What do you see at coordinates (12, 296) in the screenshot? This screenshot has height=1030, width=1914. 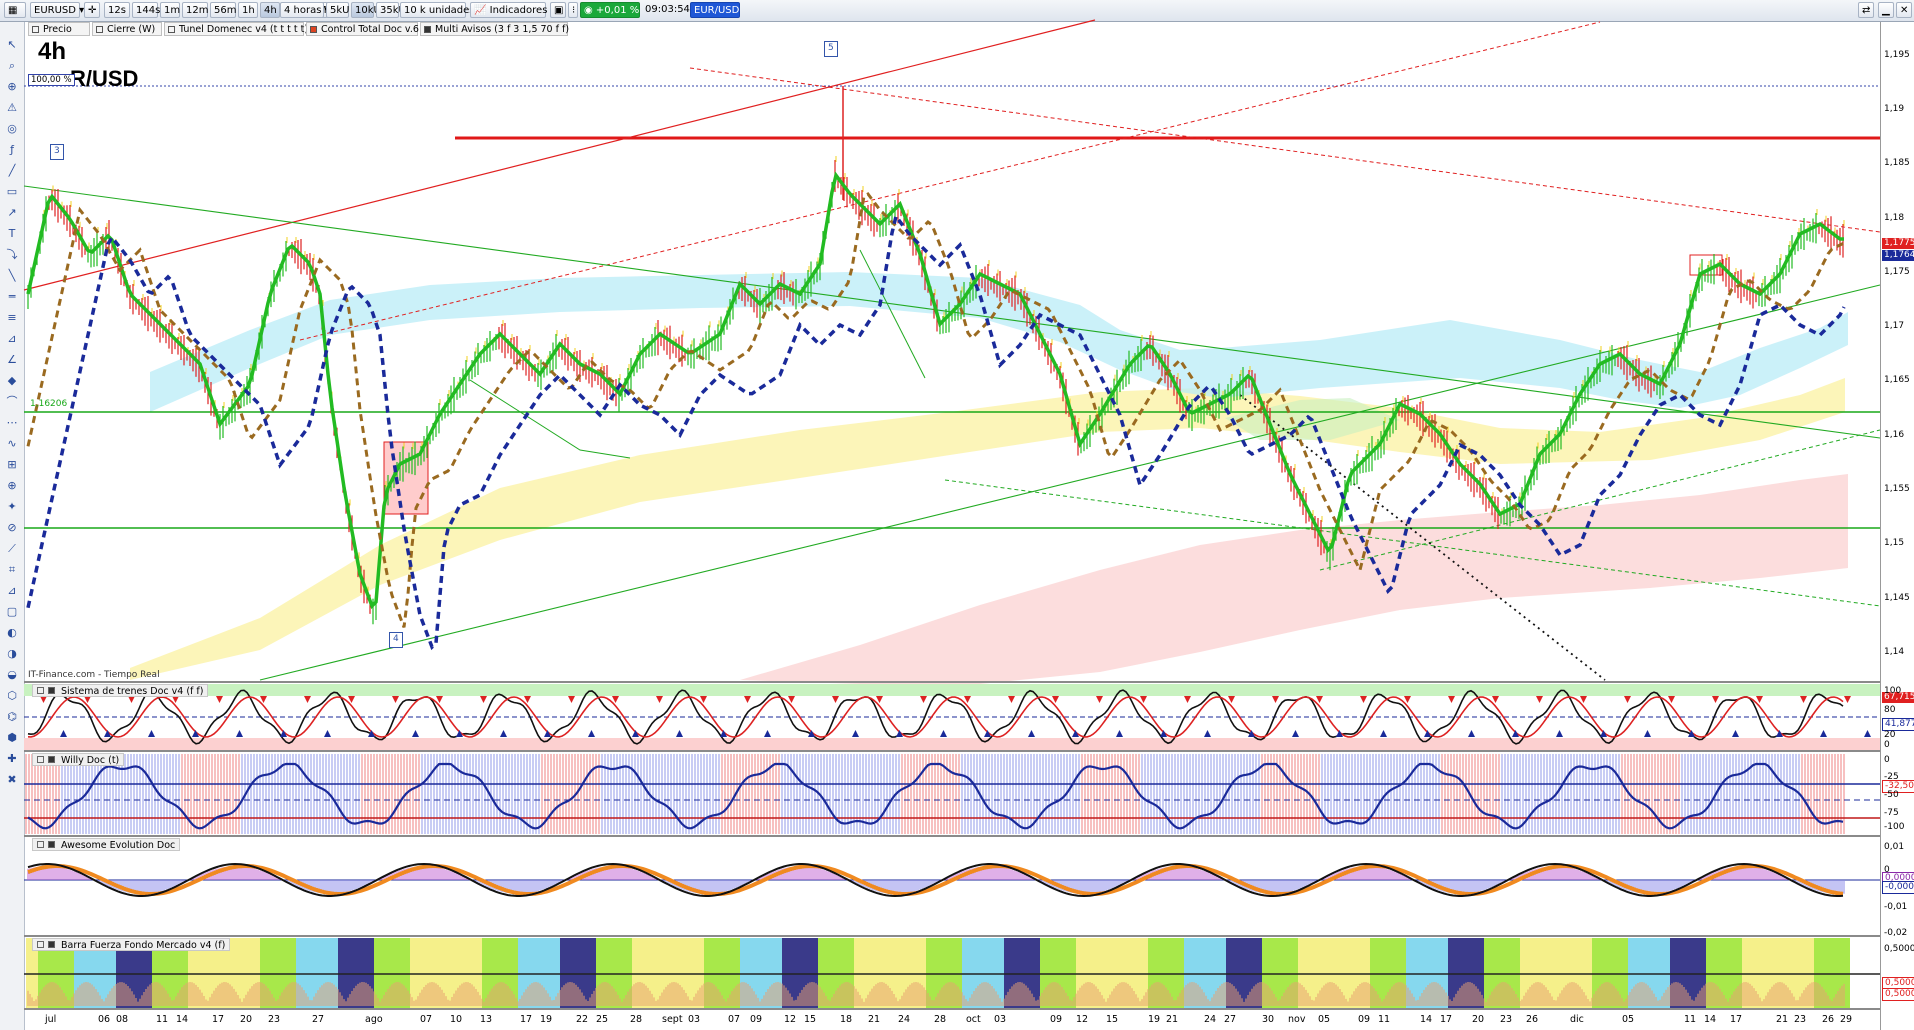 I see `tool-icon: ═` at bounding box center [12, 296].